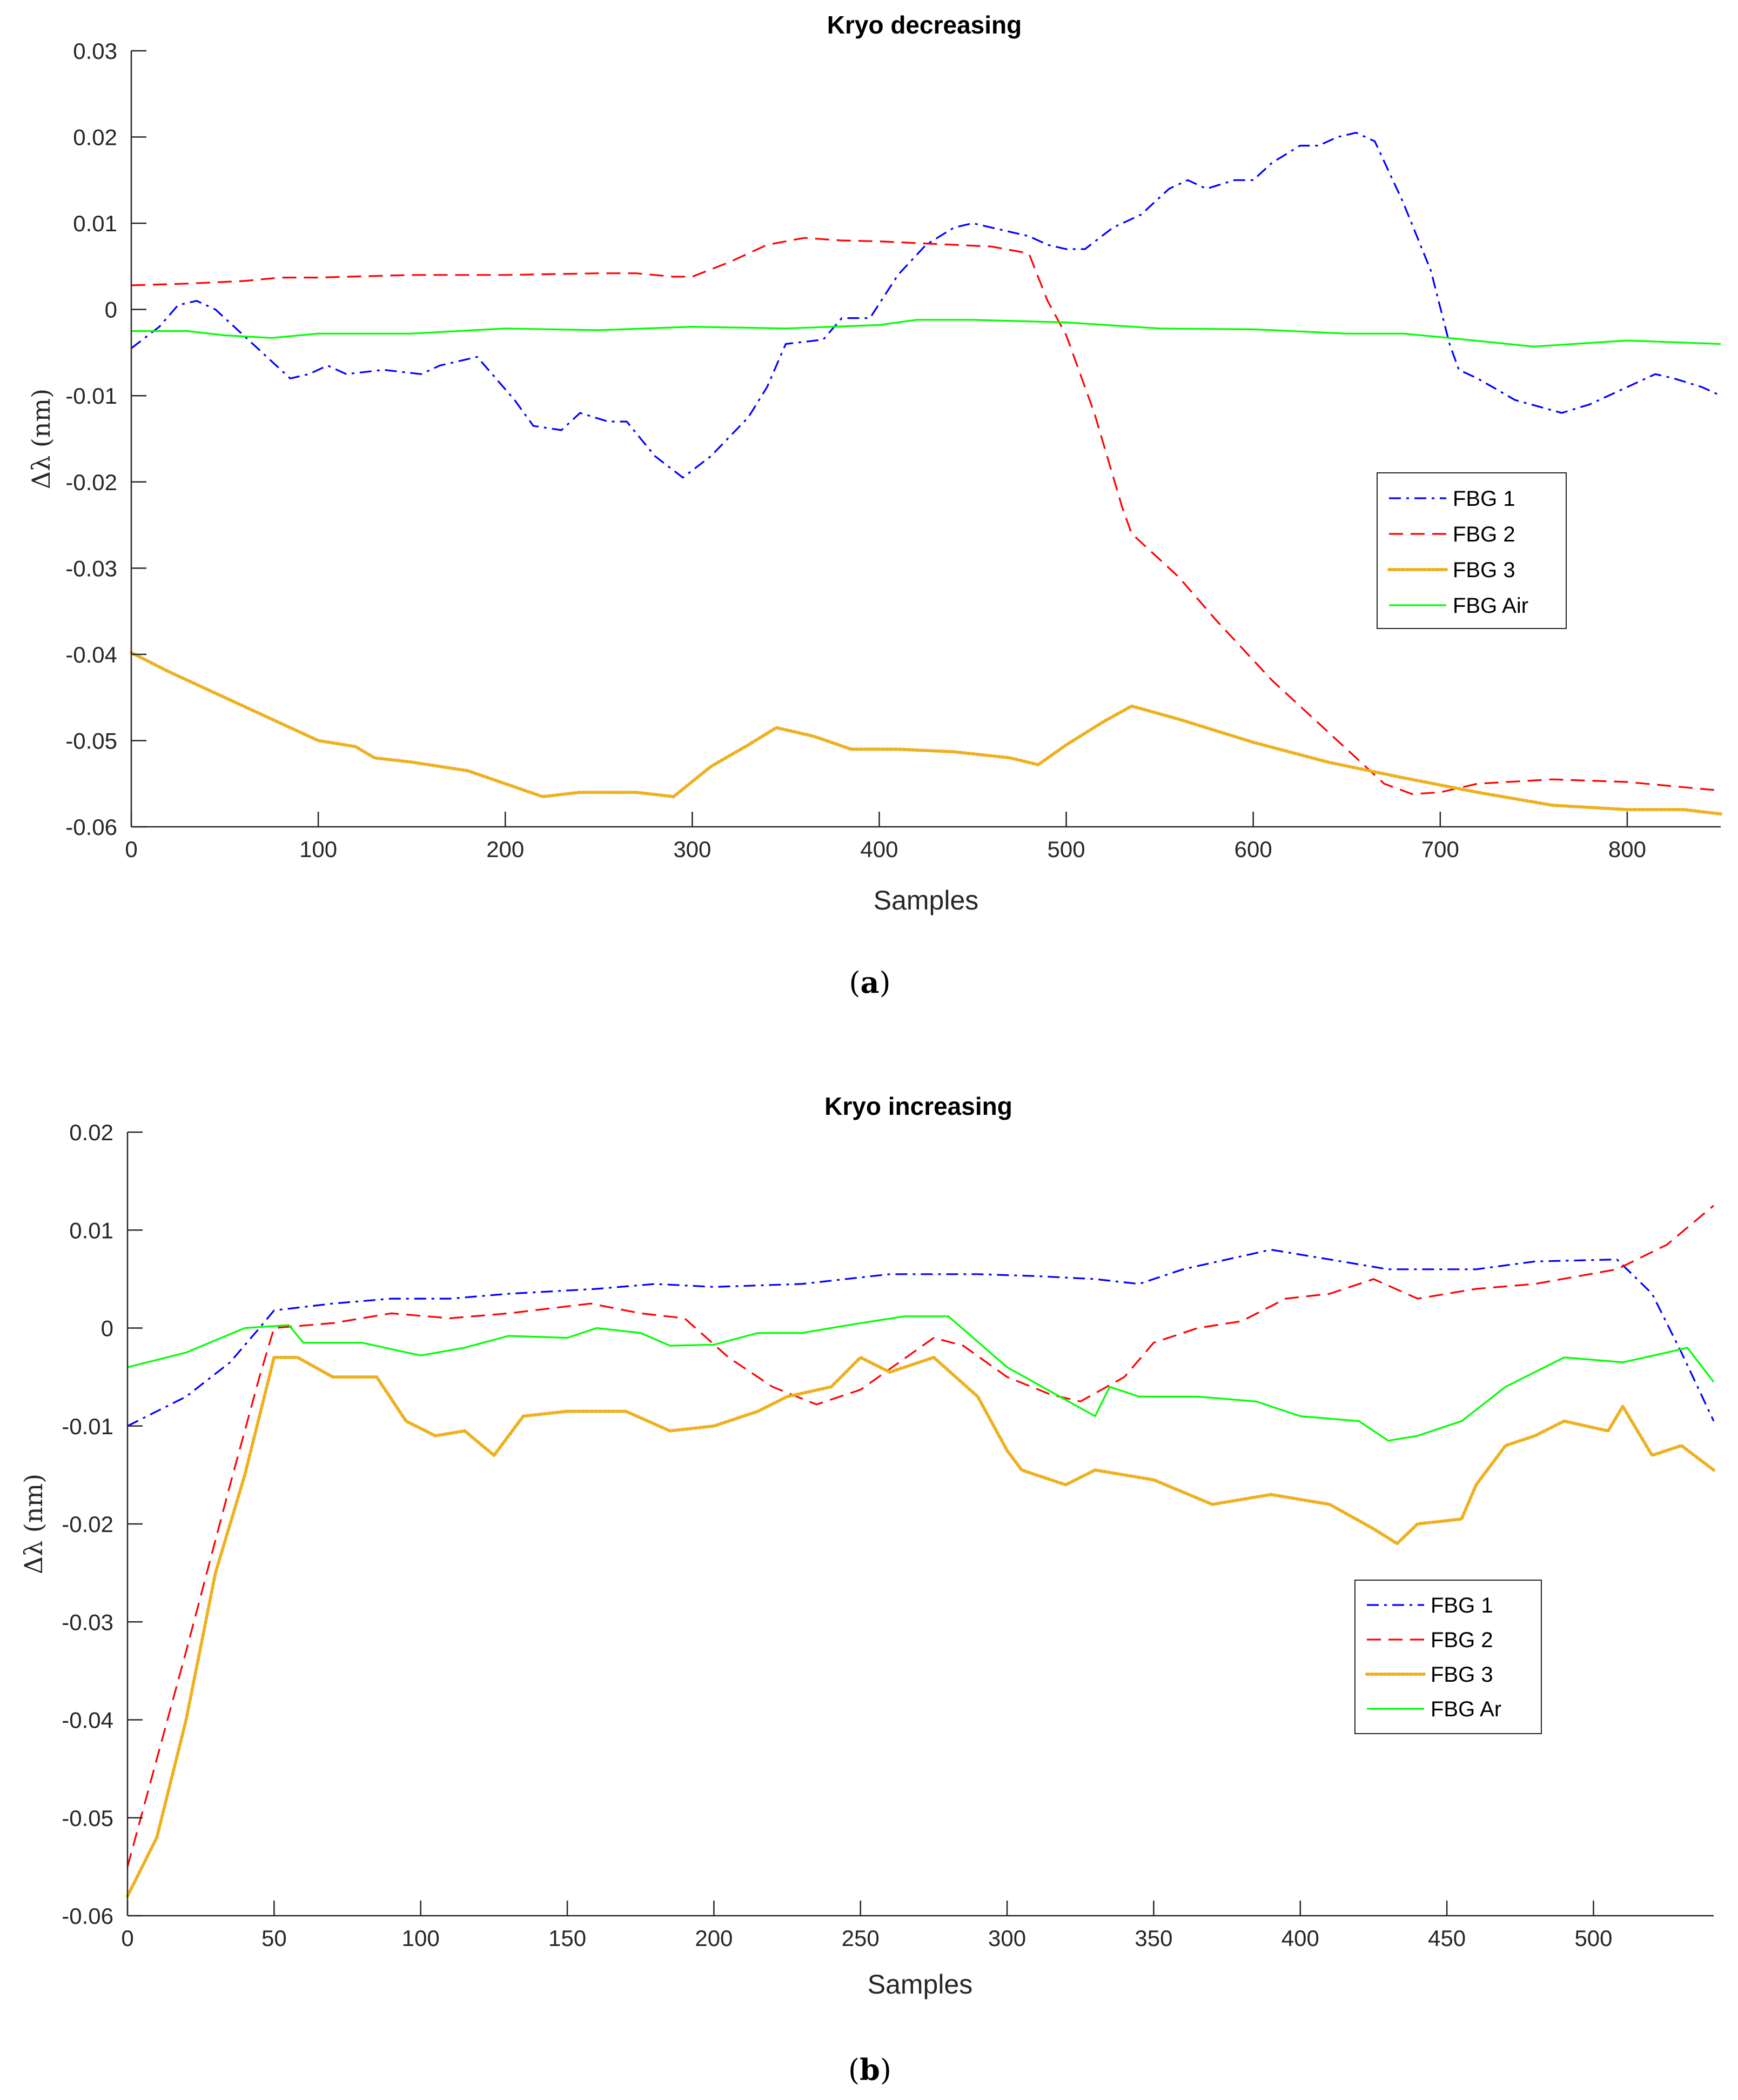 The height and width of the screenshot is (2100, 1738). I want to click on x-tick-label: 50, so click(274, 1938).